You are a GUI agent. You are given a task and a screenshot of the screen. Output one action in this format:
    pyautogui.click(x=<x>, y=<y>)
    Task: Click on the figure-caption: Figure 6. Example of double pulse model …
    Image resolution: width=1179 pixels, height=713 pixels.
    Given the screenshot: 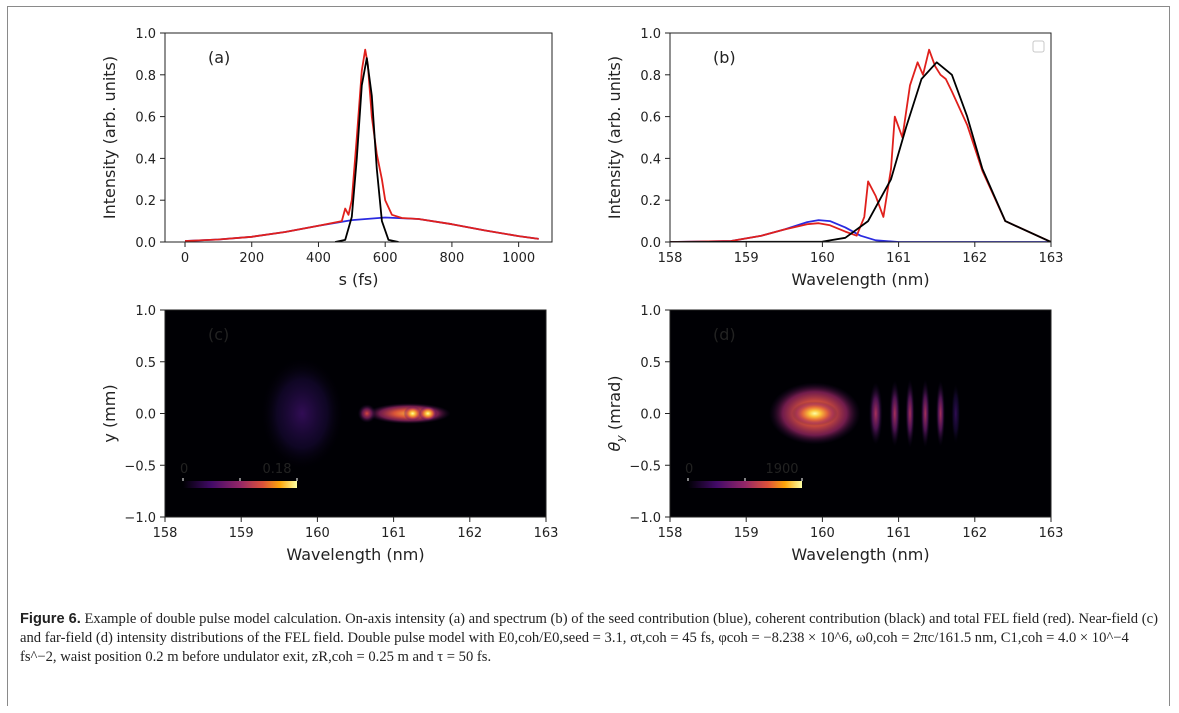 What is the action you would take?
    pyautogui.click(x=590, y=638)
    